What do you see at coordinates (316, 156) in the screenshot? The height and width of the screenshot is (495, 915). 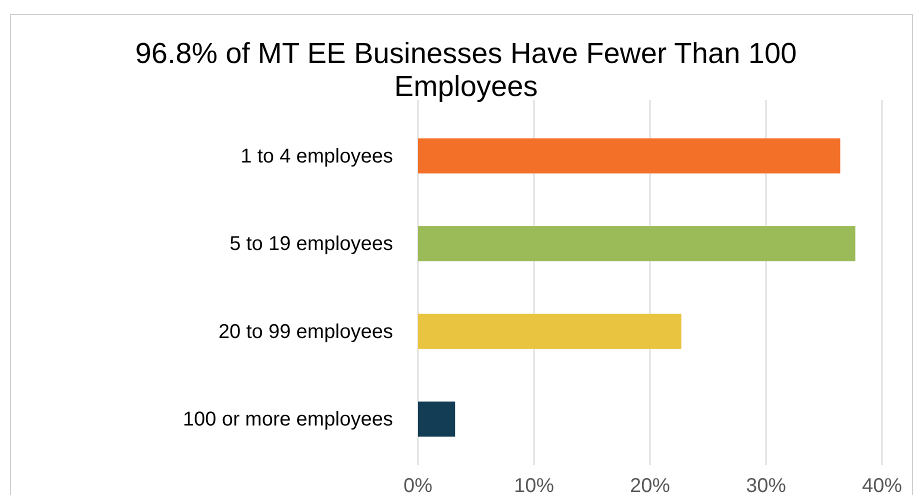 I see `y-tick-label: 1 to 4 employees` at bounding box center [316, 156].